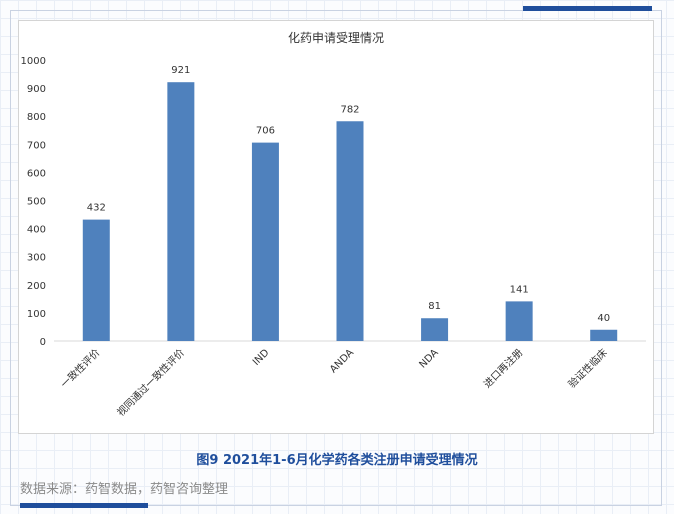  Describe the element at coordinates (36, 173) in the screenshot. I see `y-tick-label: 600` at that location.